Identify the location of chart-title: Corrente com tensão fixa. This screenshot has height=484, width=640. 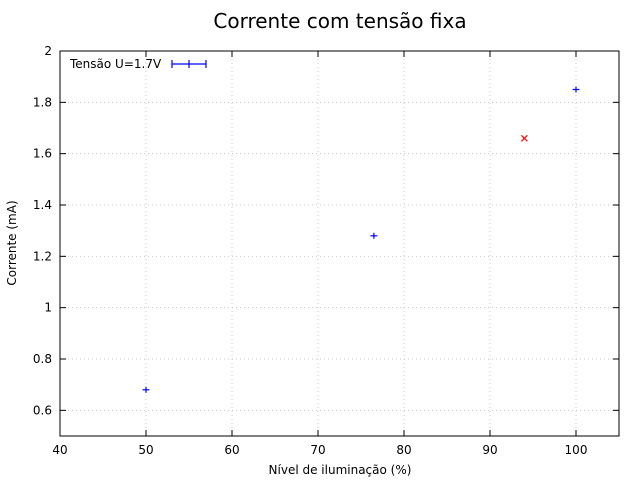
(339, 21).